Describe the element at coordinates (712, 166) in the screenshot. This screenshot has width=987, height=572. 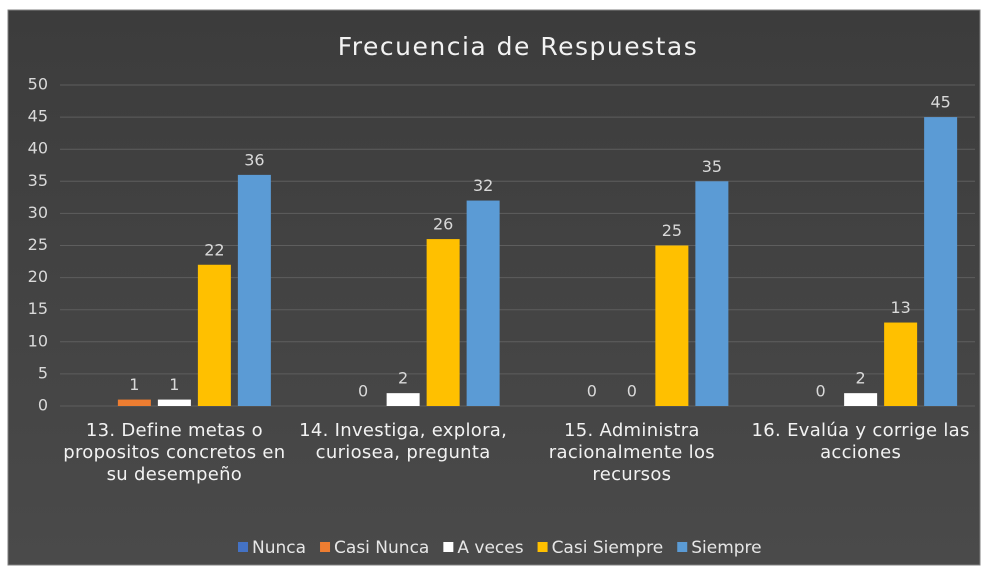
I see `data-label: 35` at that location.